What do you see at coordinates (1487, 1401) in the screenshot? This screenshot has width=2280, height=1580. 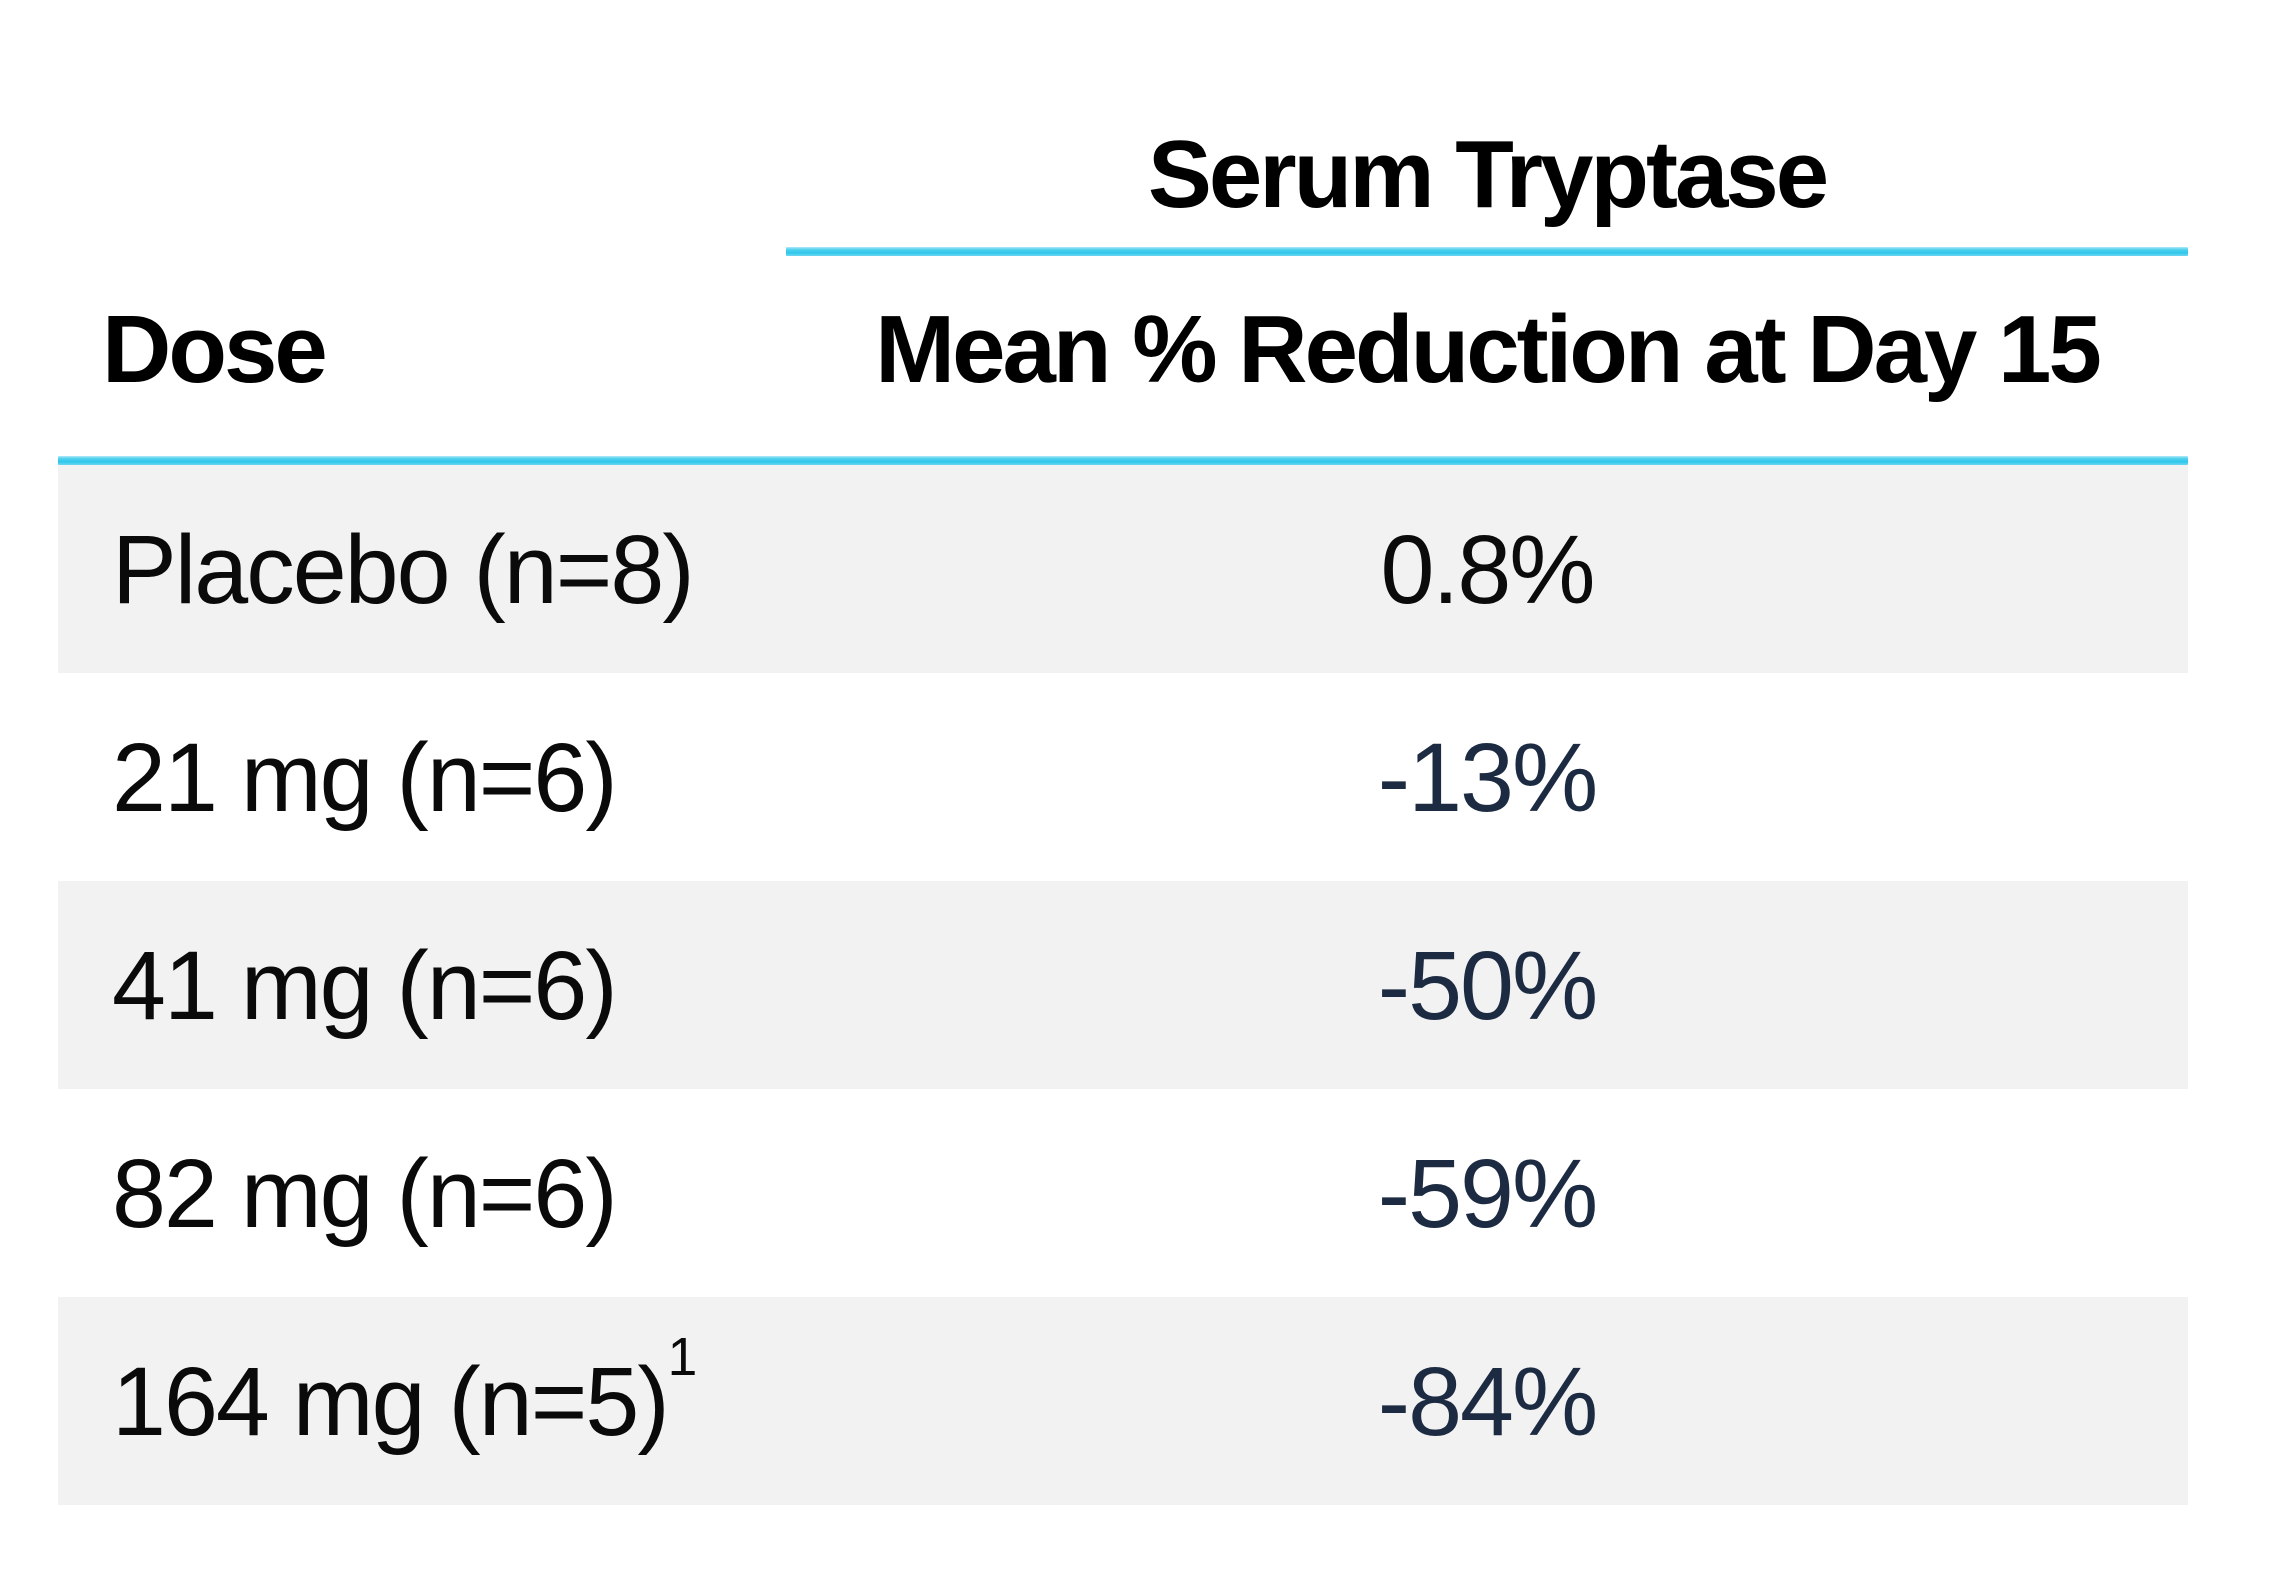 I see `value-cell: -84%` at bounding box center [1487, 1401].